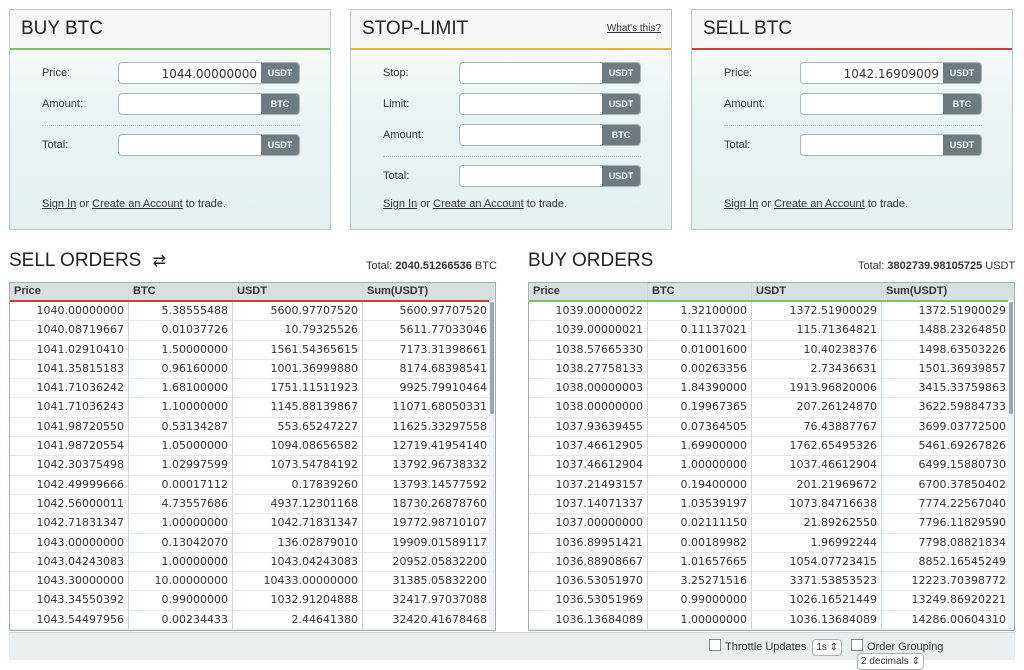 This screenshot has height=670, width=1024. Describe the element at coordinates (478, 204) in the screenshot. I see `stop-create-account-link: Create an Account` at that location.